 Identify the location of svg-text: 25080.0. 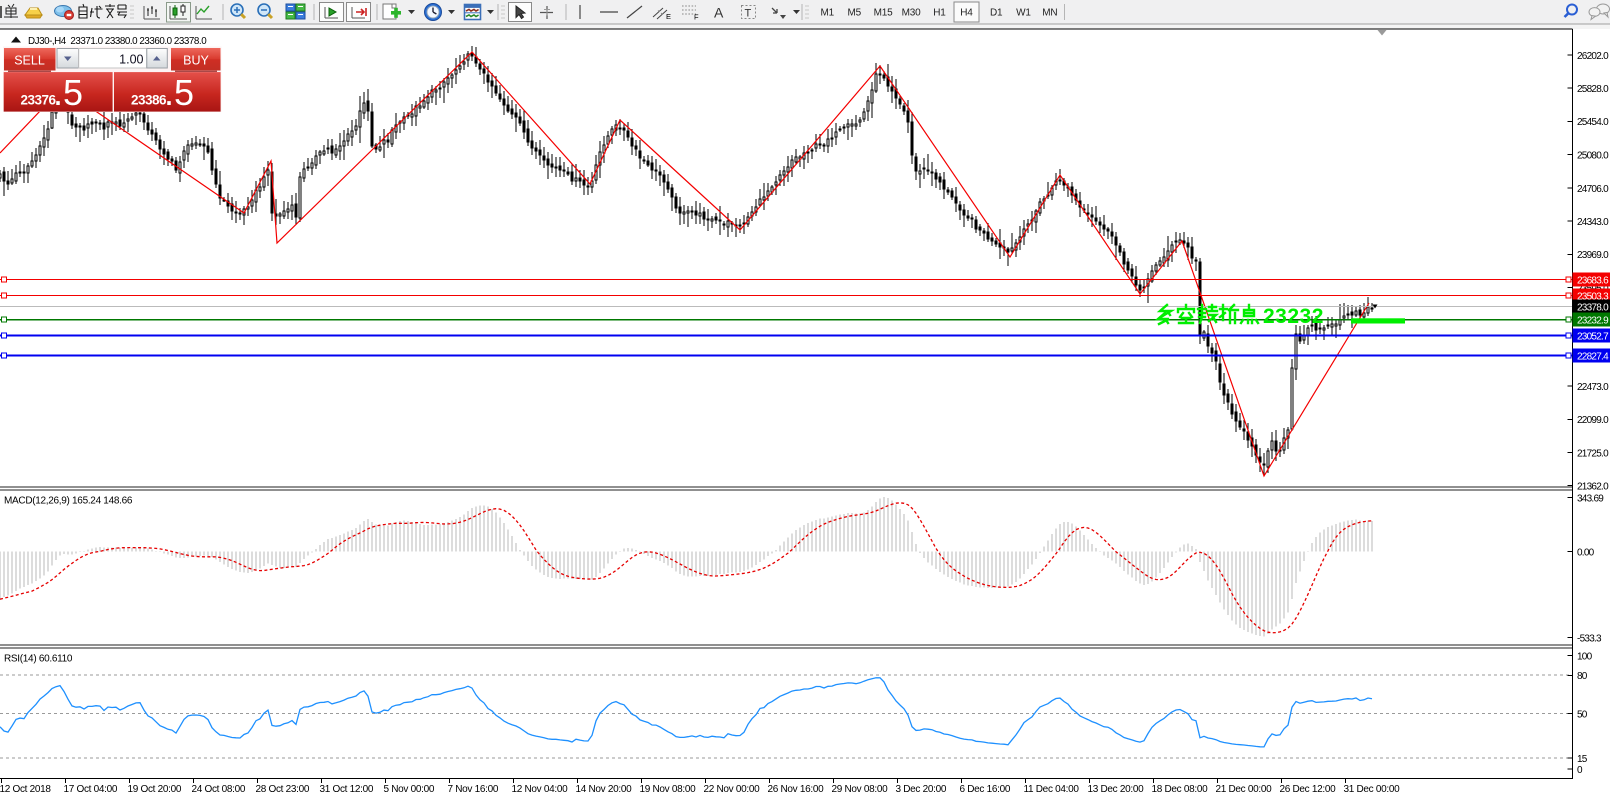
(1593, 155).